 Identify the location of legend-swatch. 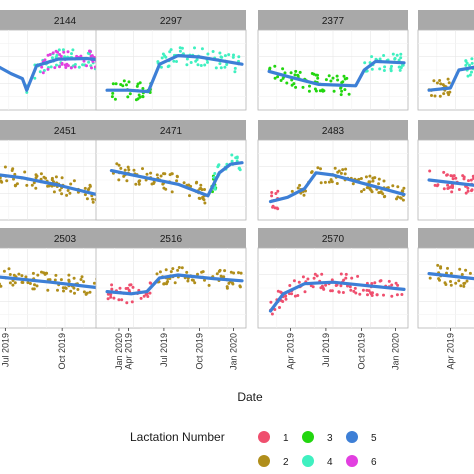
(264, 437).